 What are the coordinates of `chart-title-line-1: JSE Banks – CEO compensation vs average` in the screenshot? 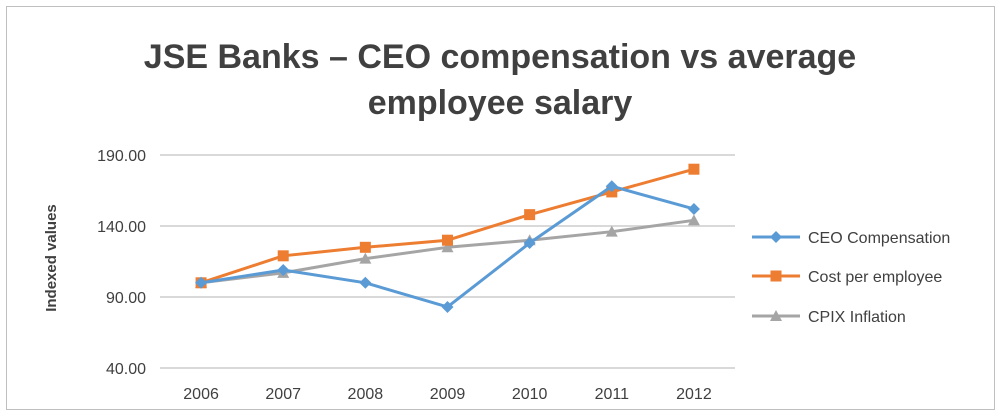 It's located at (500, 57).